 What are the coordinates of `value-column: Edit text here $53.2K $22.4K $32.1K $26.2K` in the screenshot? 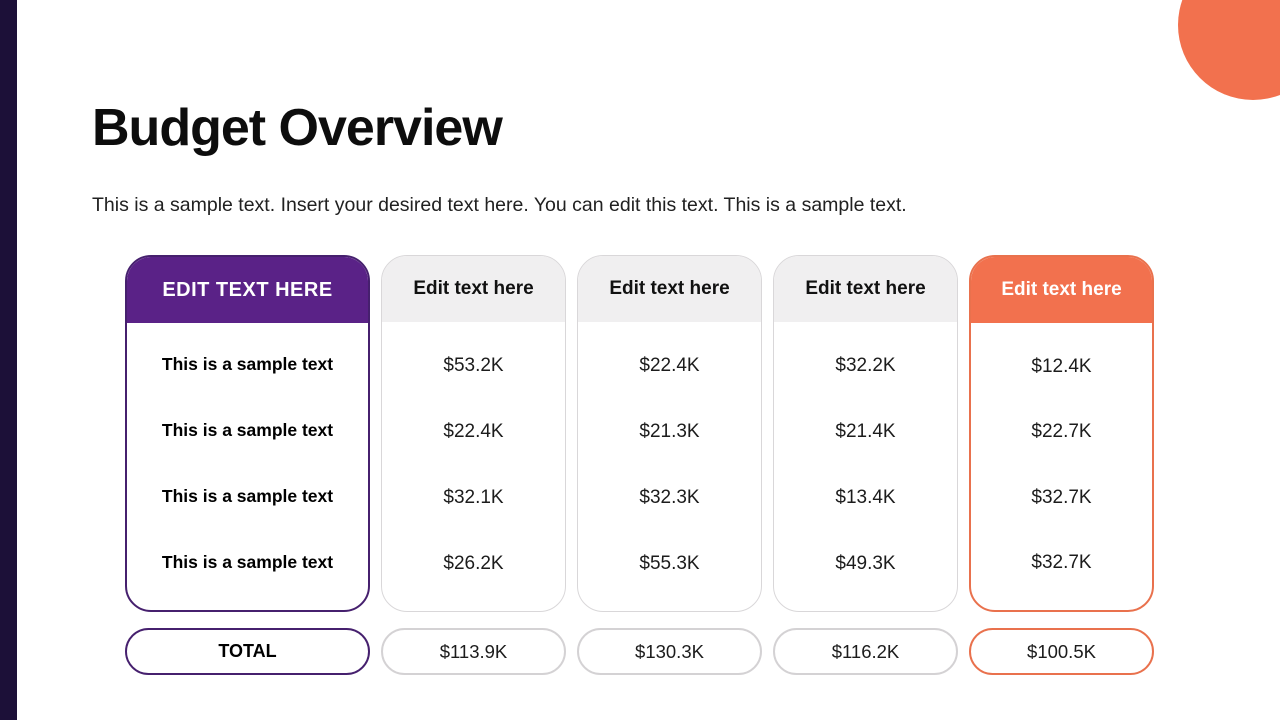 It's located at (473, 433).